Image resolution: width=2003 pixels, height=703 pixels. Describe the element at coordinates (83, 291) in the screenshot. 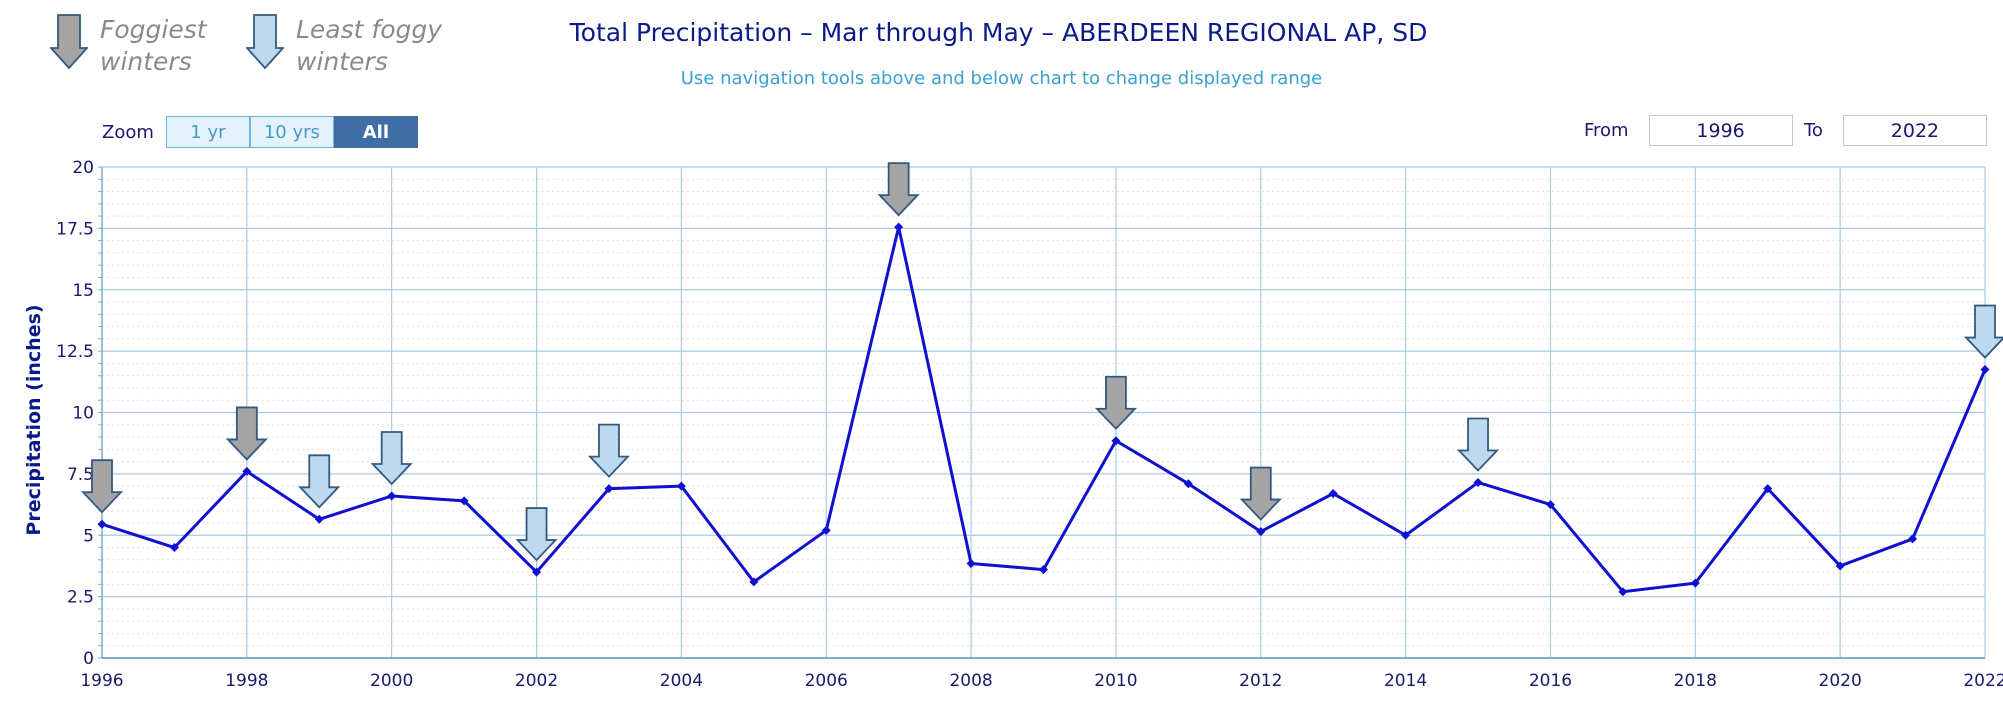

I see `y-tick-label: 15` at that location.